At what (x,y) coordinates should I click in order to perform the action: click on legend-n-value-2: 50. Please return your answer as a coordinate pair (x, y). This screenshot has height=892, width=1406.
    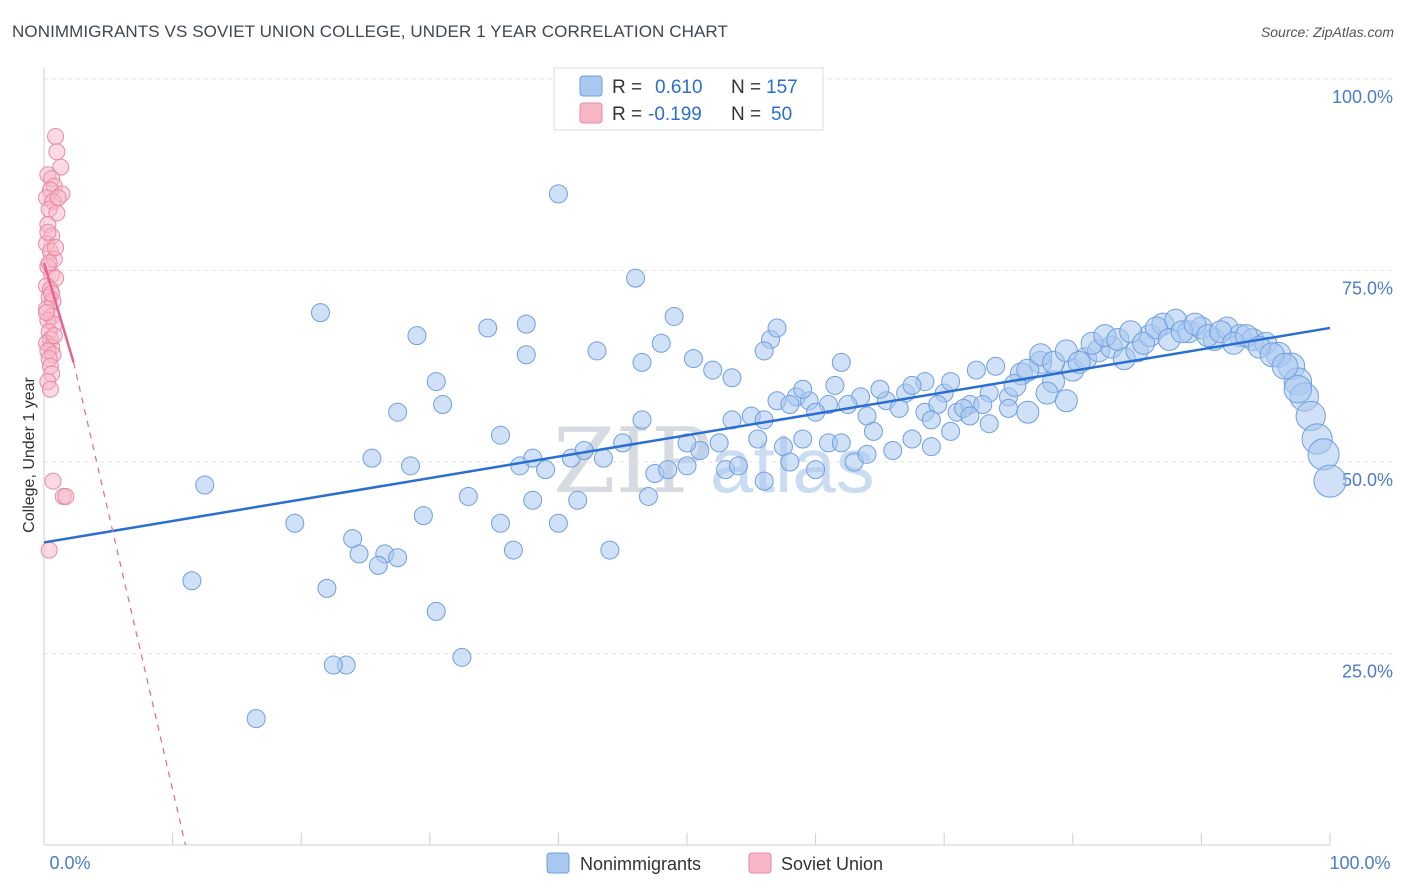
    Looking at the image, I should click on (781, 114).